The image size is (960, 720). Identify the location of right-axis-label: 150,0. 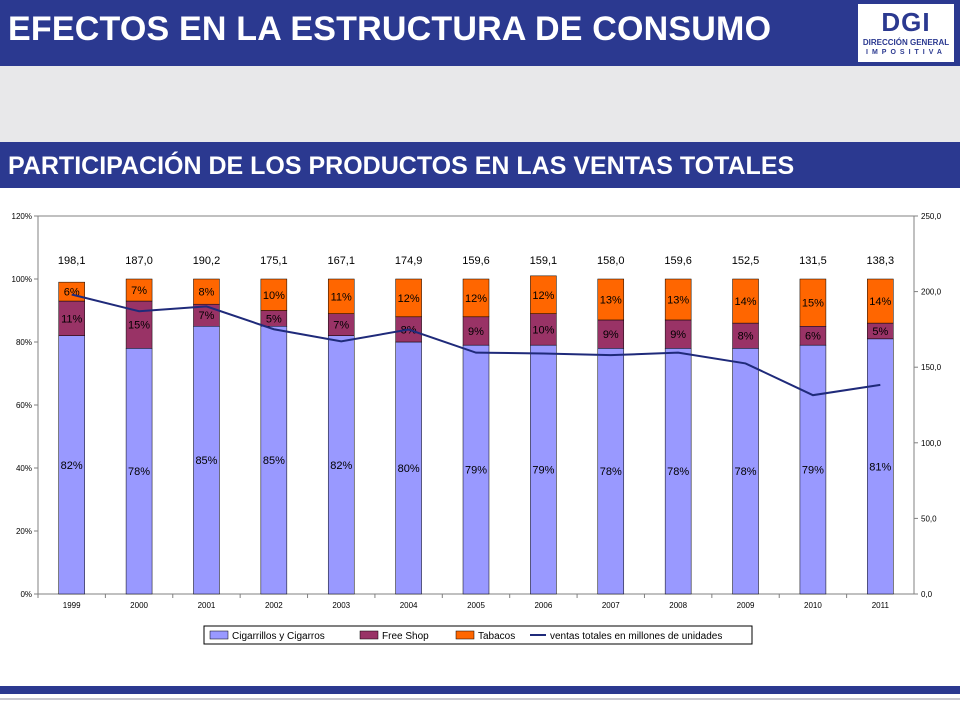
(931, 367).